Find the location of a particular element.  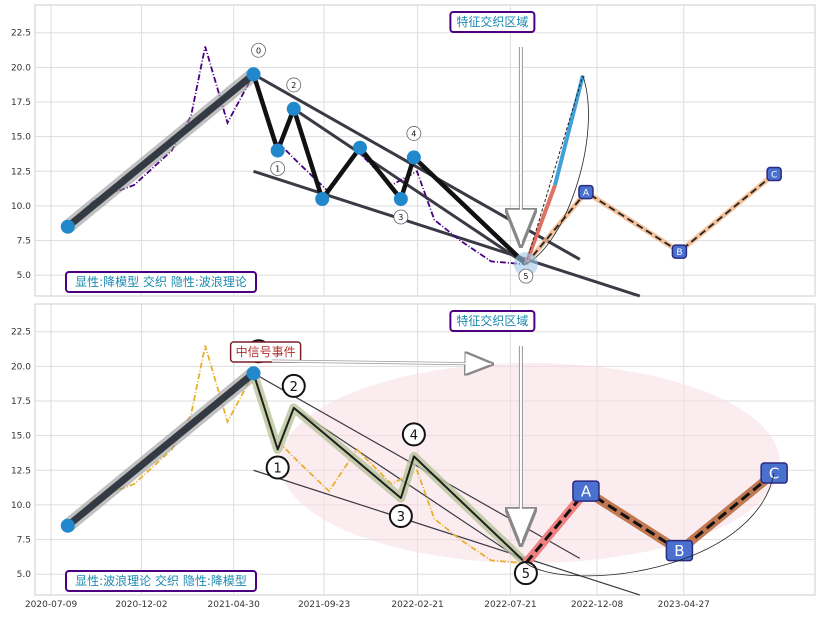

info-box-text: 显性:降模型 交织 隐性:波浪理论 is located at coordinates (161, 281).